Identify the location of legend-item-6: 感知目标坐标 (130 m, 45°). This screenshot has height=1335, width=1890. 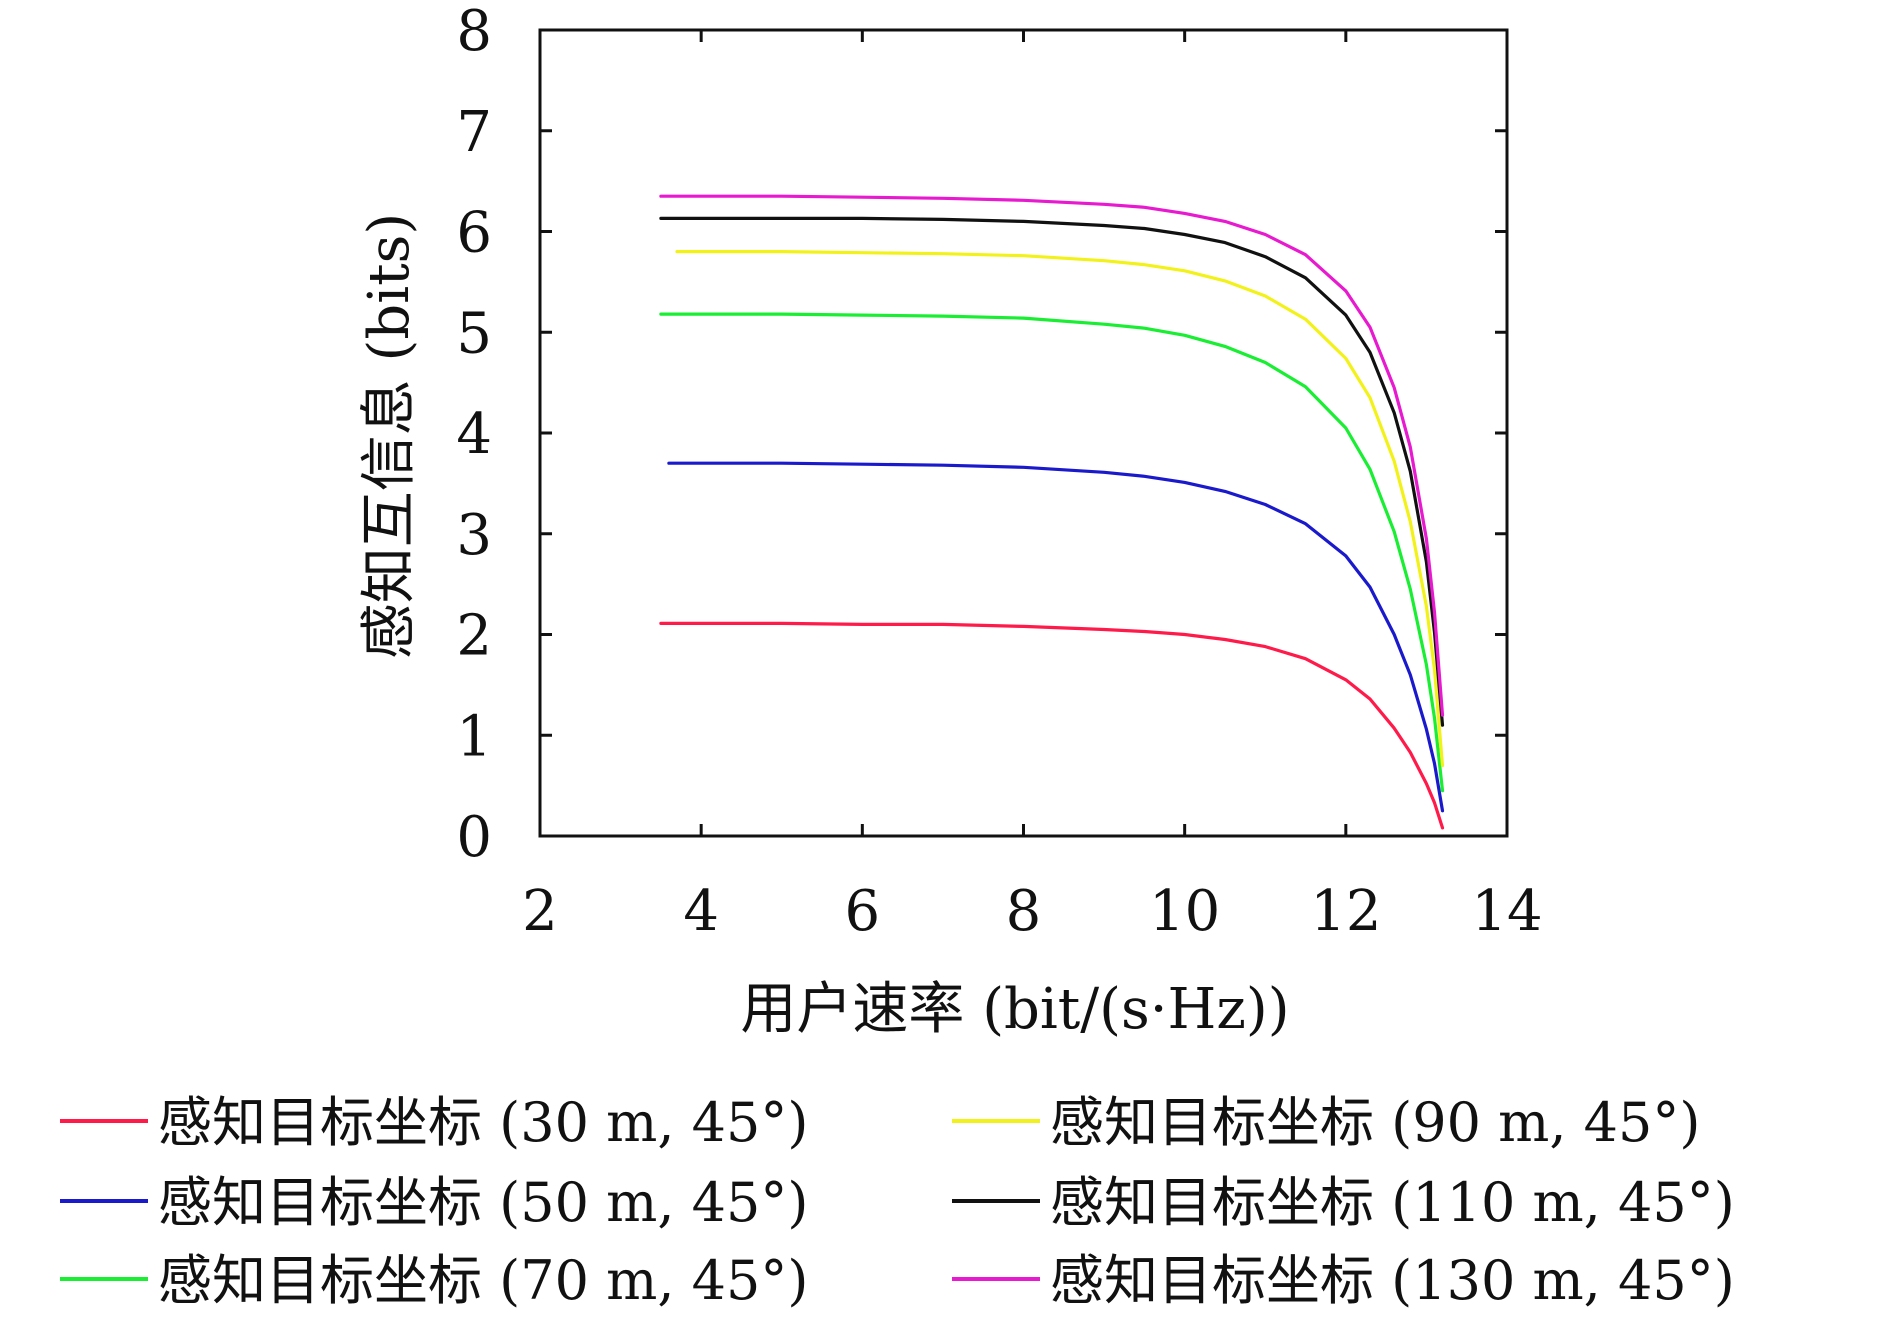
(1343, 1280).